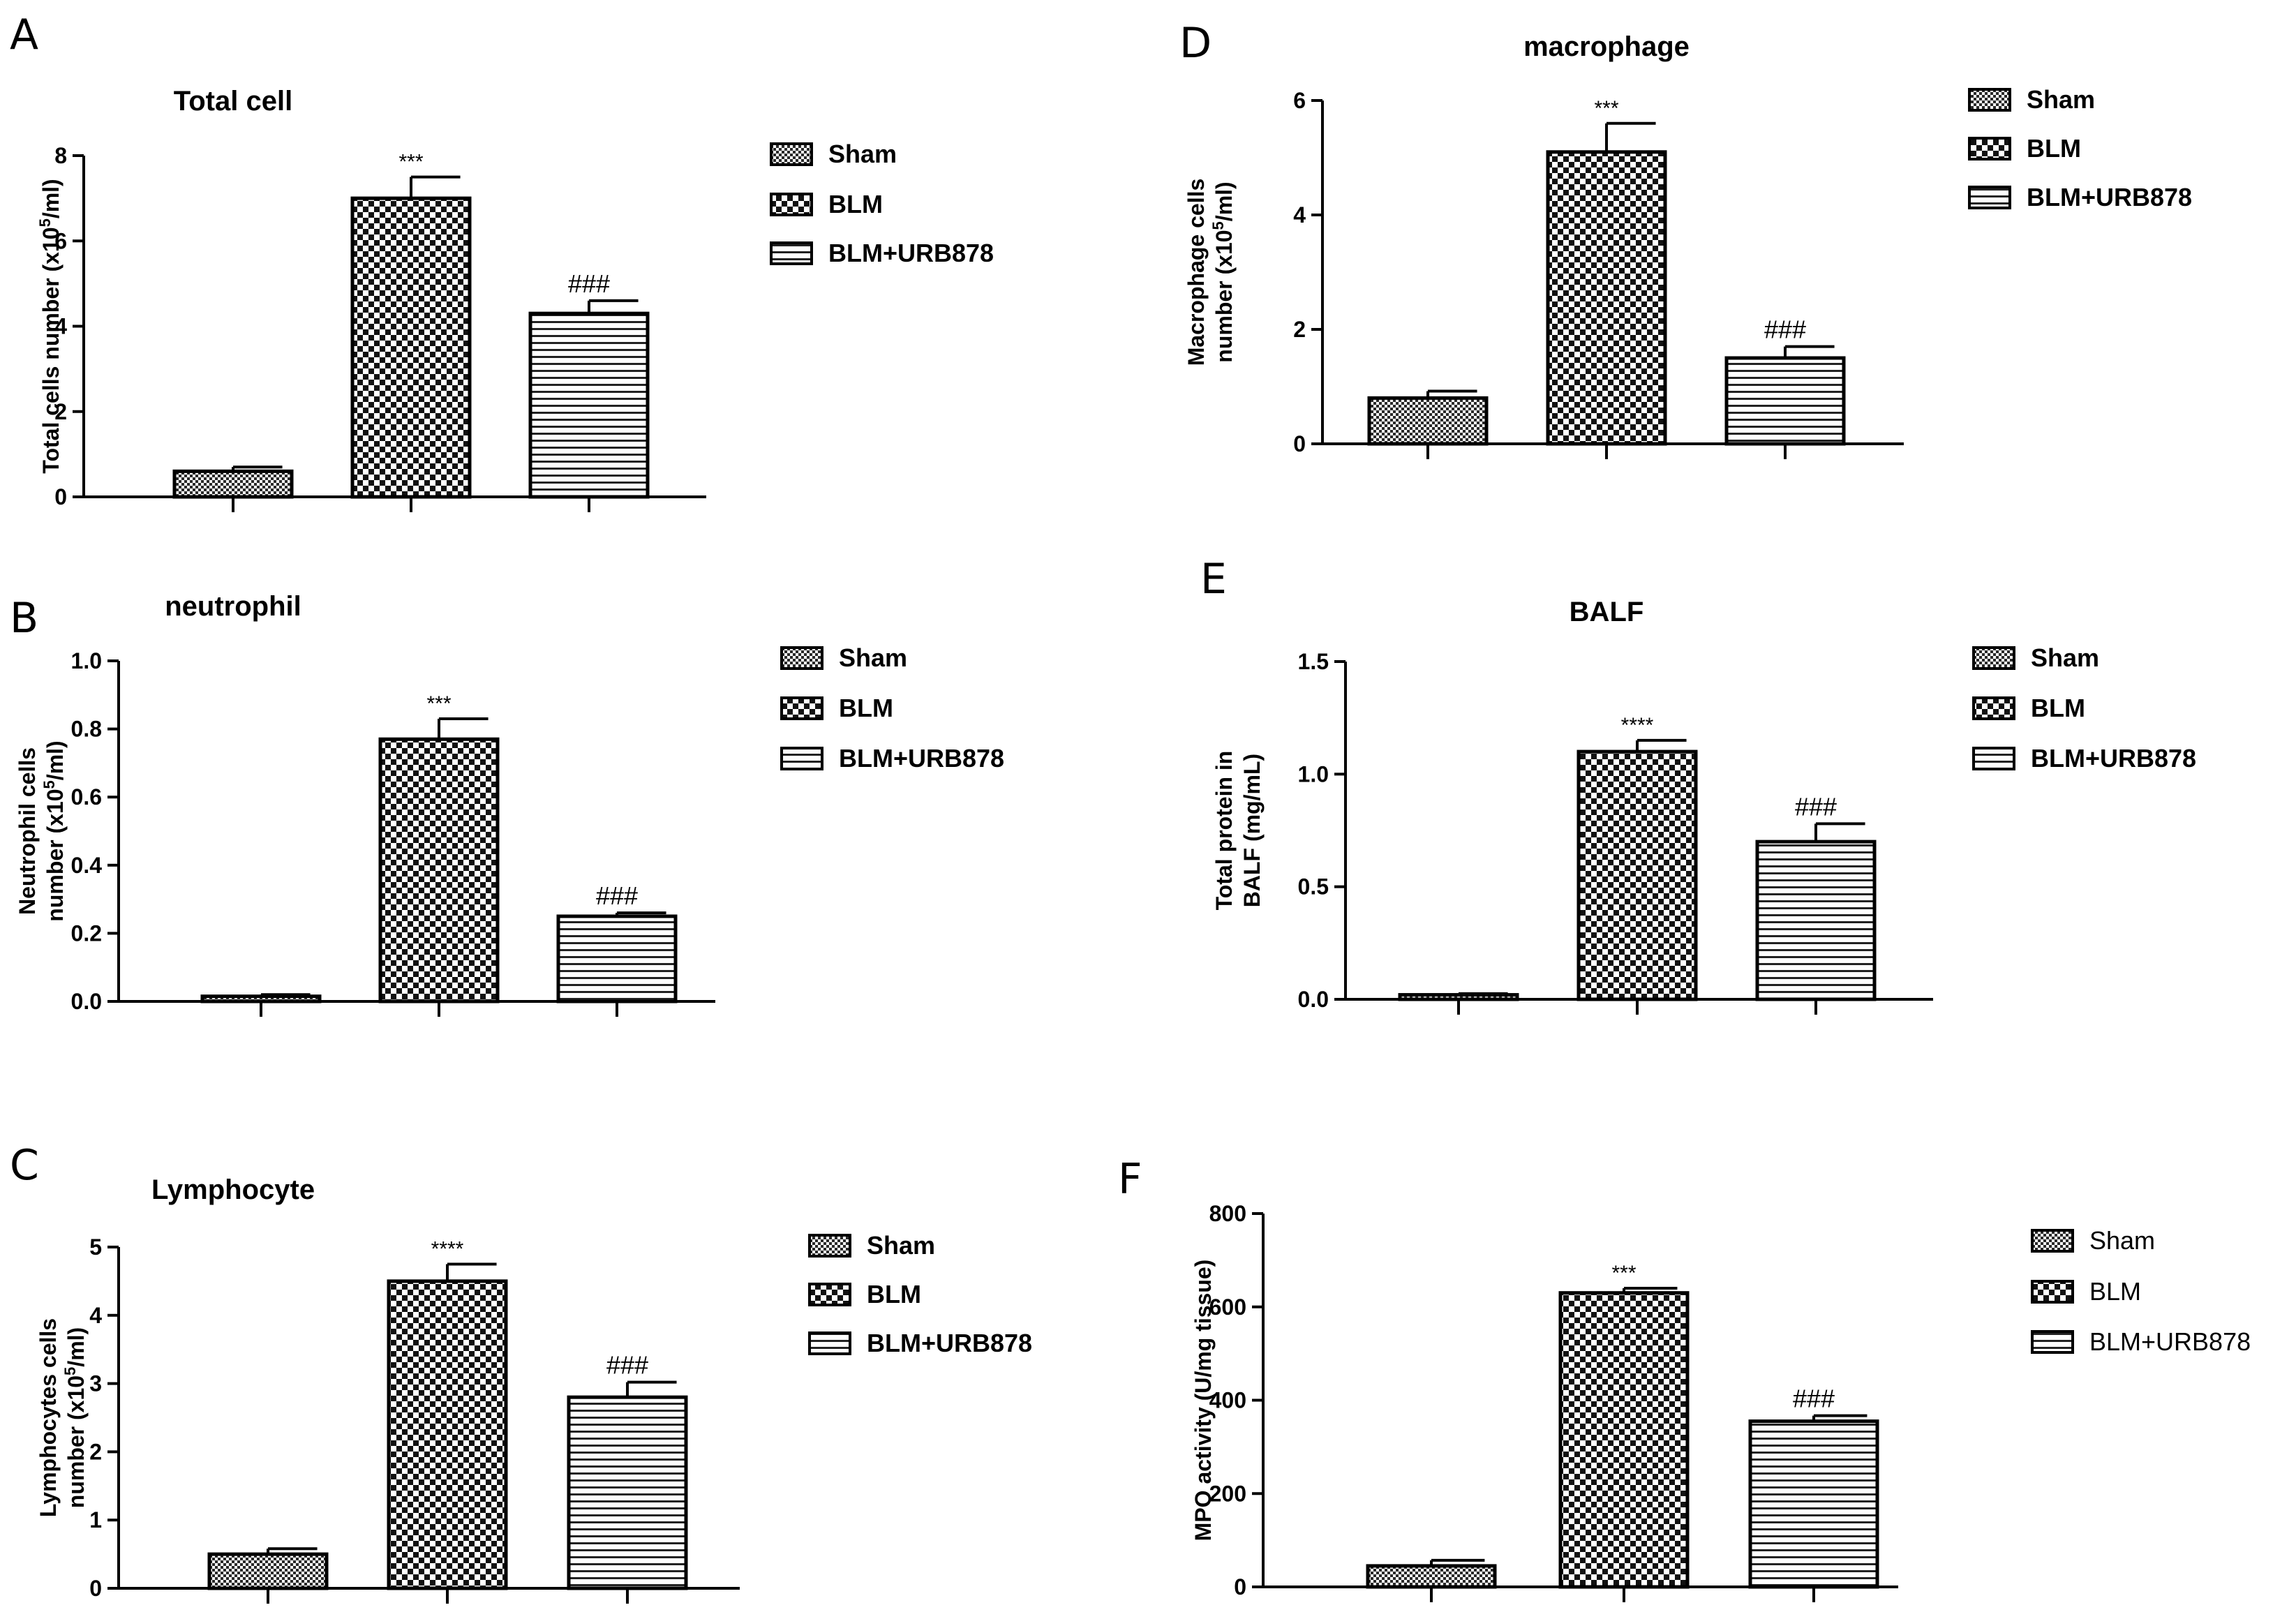 The height and width of the screenshot is (1619, 2296). Describe the element at coordinates (1196, 272) in the screenshot. I see `y-axis-label-part: Macrophage cells` at that location.